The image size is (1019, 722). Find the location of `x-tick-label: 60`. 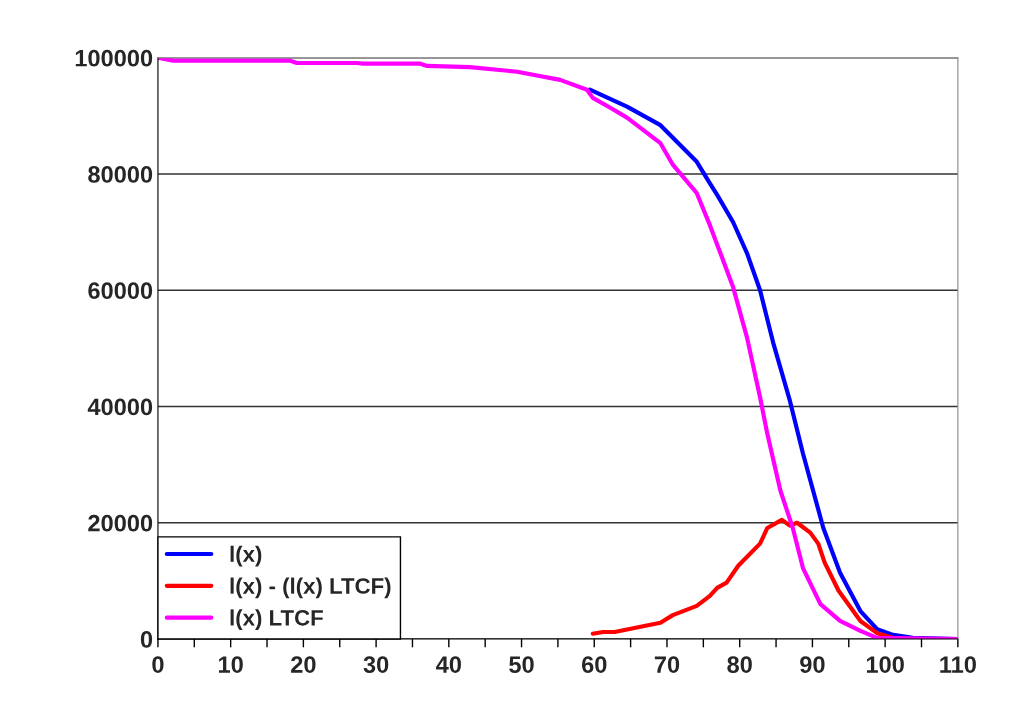

x-tick-label: 60 is located at coordinates (594, 664).